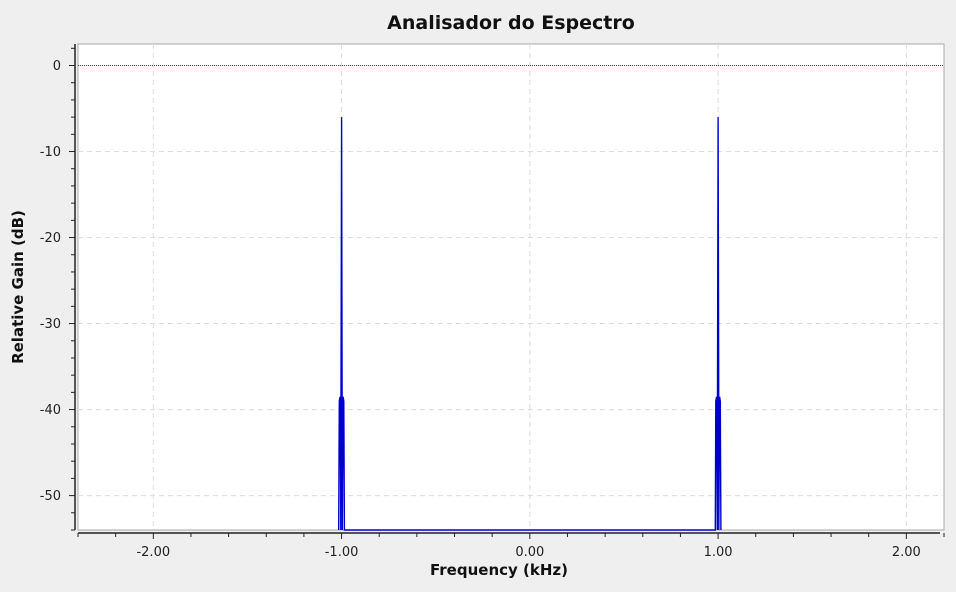 The image size is (956, 592). What do you see at coordinates (529, 552) in the screenshot?
I see `x-tick-label: 0.00` at bounding box center [529, 552].